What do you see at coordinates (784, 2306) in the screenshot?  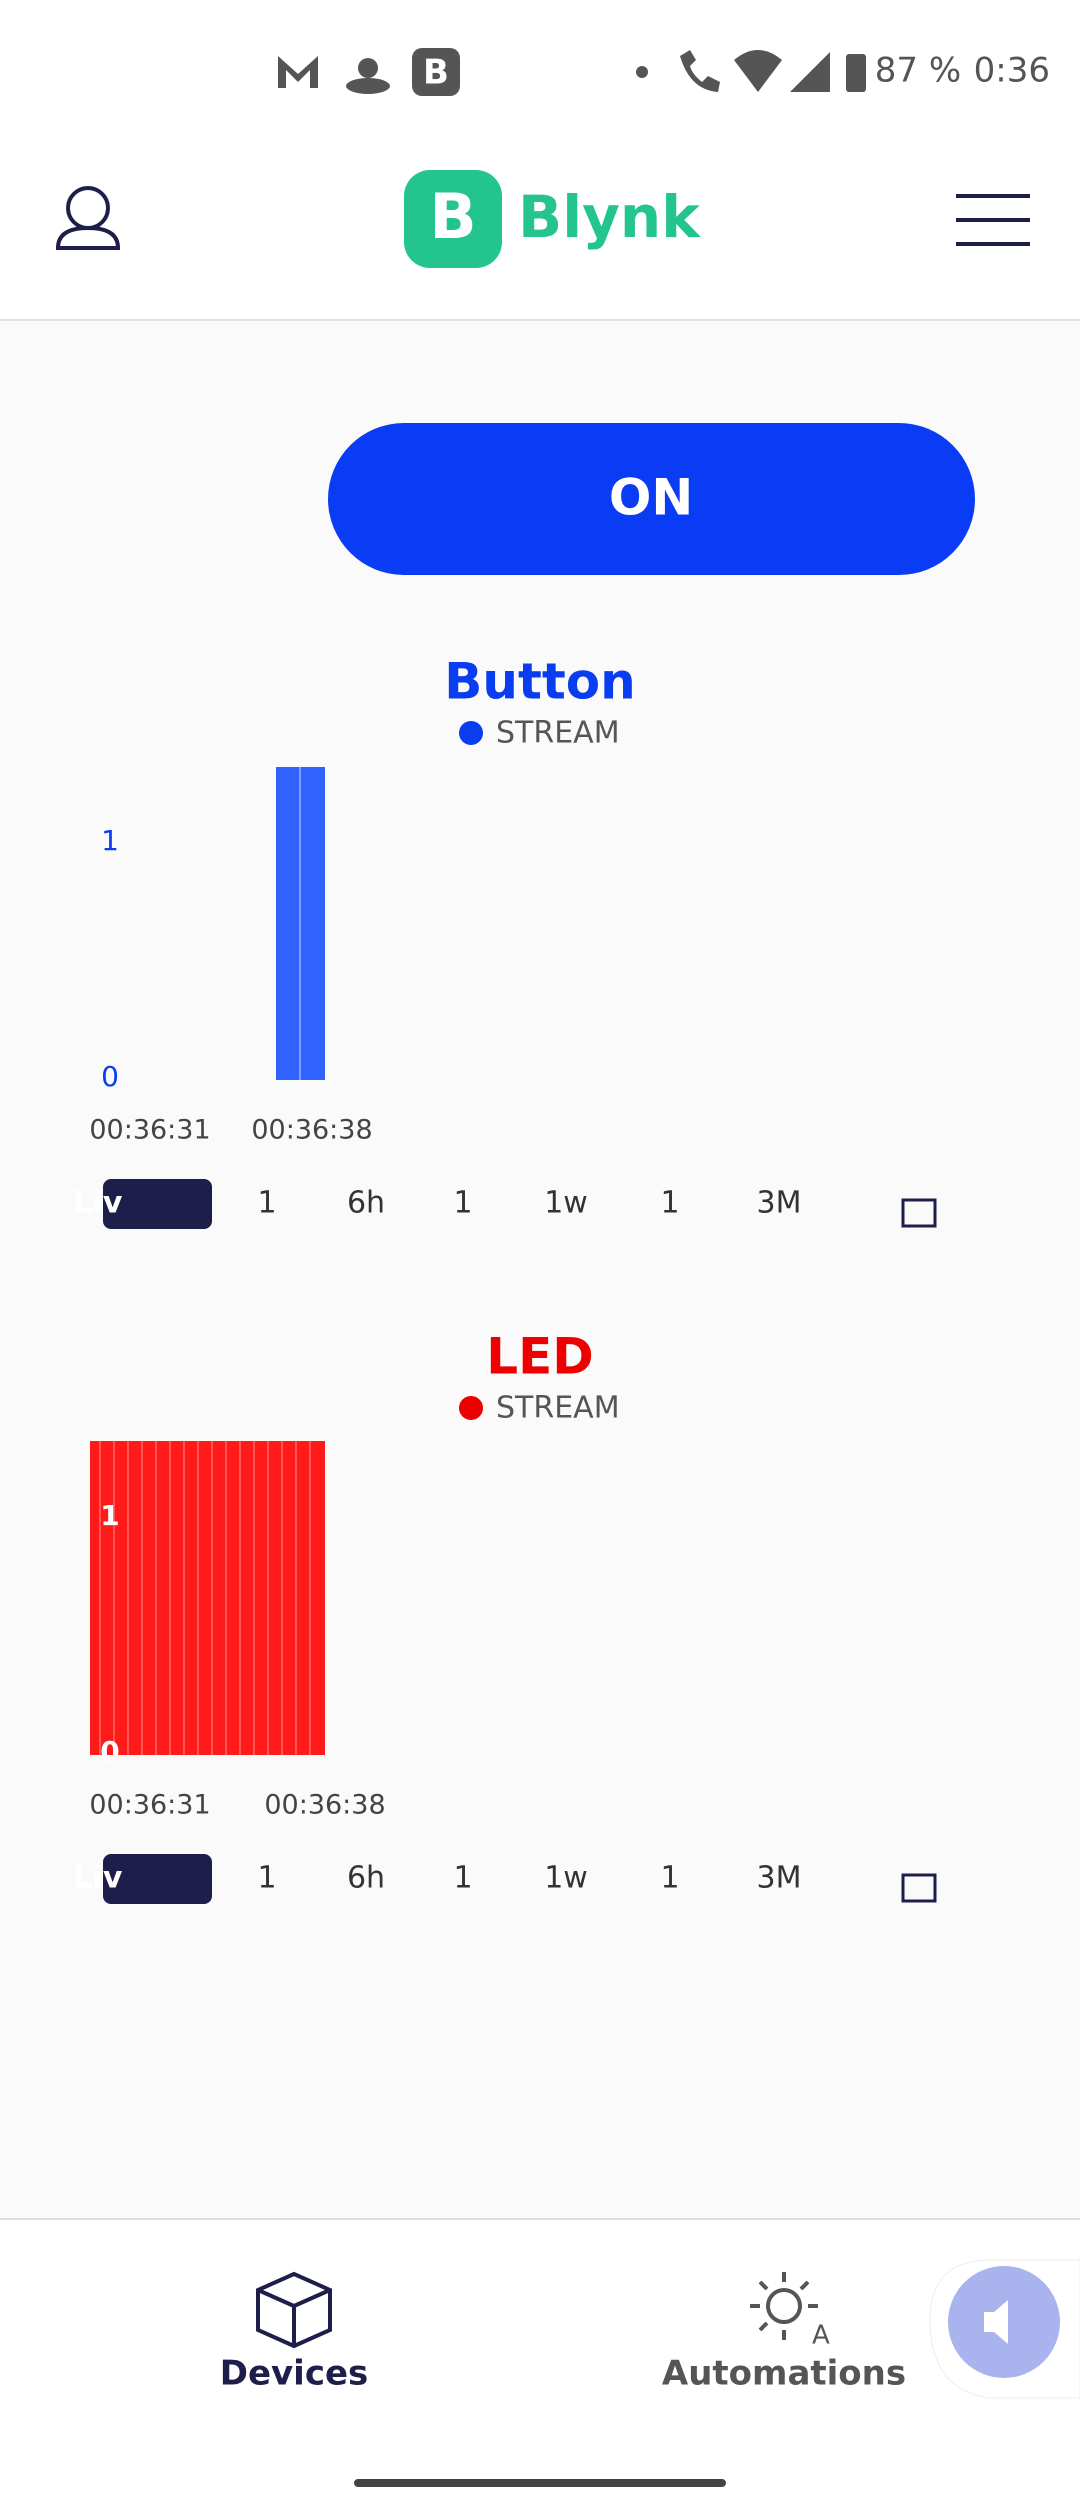 I see `automations-icon` at bounding box center [784, 2306].